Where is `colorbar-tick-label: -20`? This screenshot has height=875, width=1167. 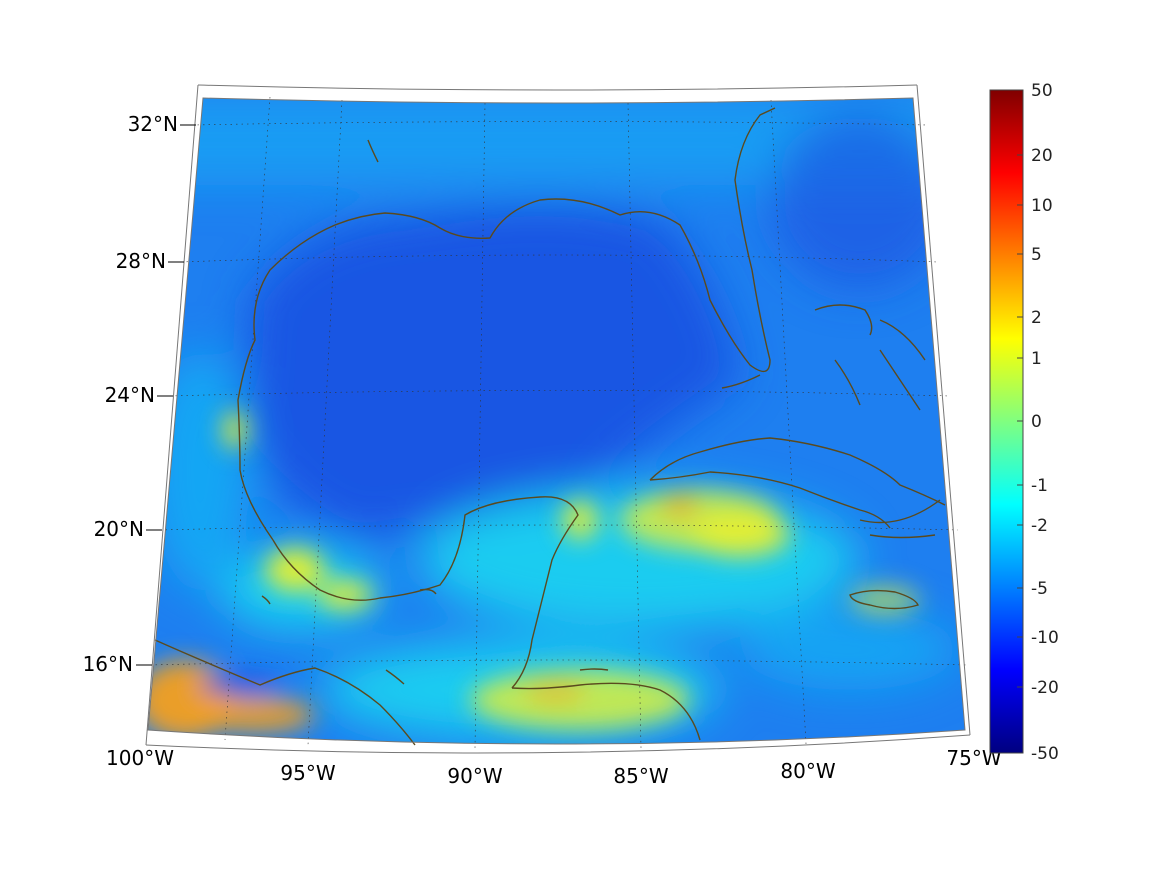
colorbar-tick-label: -20 is located at coordinates (1045, 688).